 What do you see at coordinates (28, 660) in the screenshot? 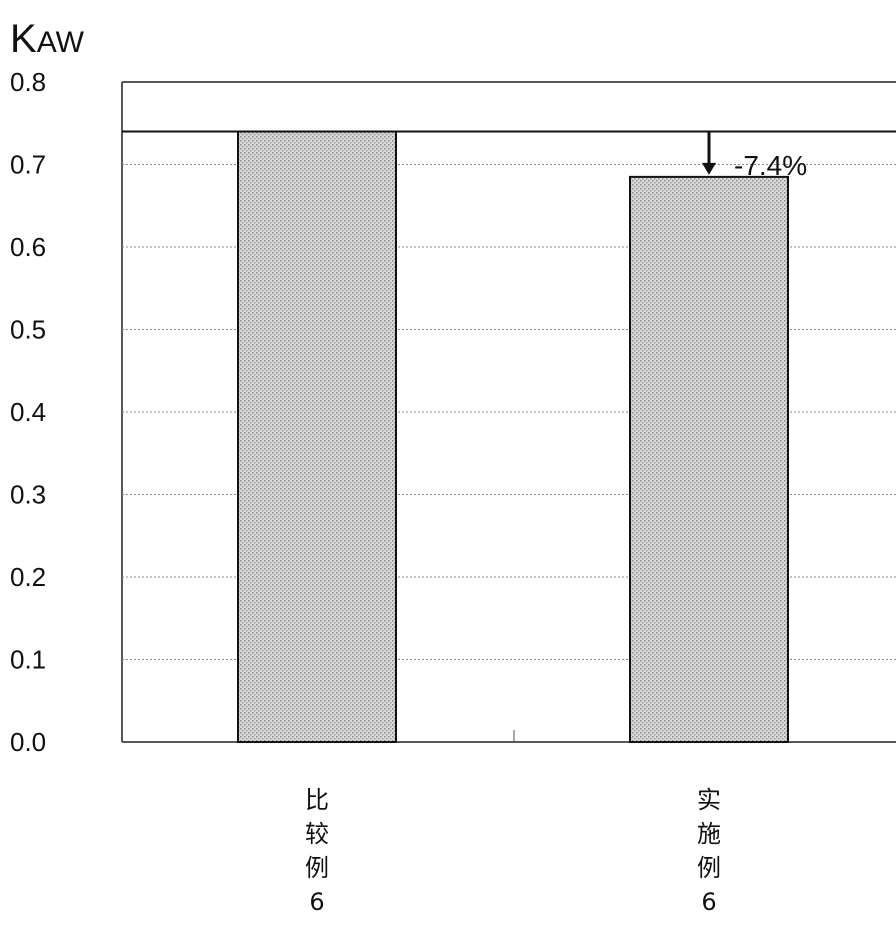
I see `y-tick-label: 0.1` at bounding box center [28, 660].